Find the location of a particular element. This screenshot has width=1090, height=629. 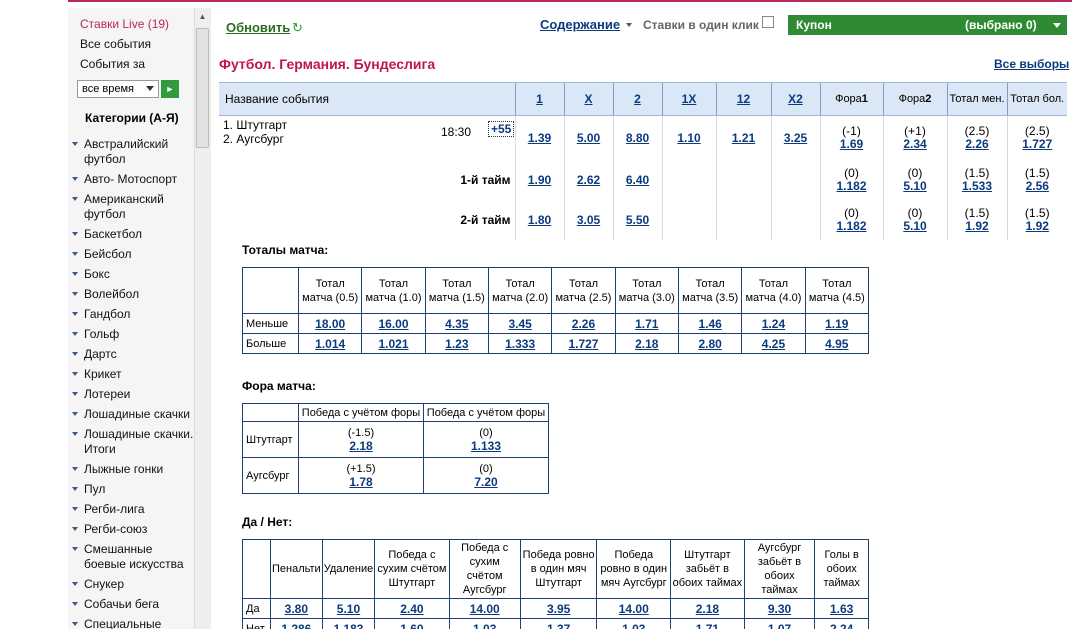

odds-link: 2.62 is located at coordinates (588, 179).